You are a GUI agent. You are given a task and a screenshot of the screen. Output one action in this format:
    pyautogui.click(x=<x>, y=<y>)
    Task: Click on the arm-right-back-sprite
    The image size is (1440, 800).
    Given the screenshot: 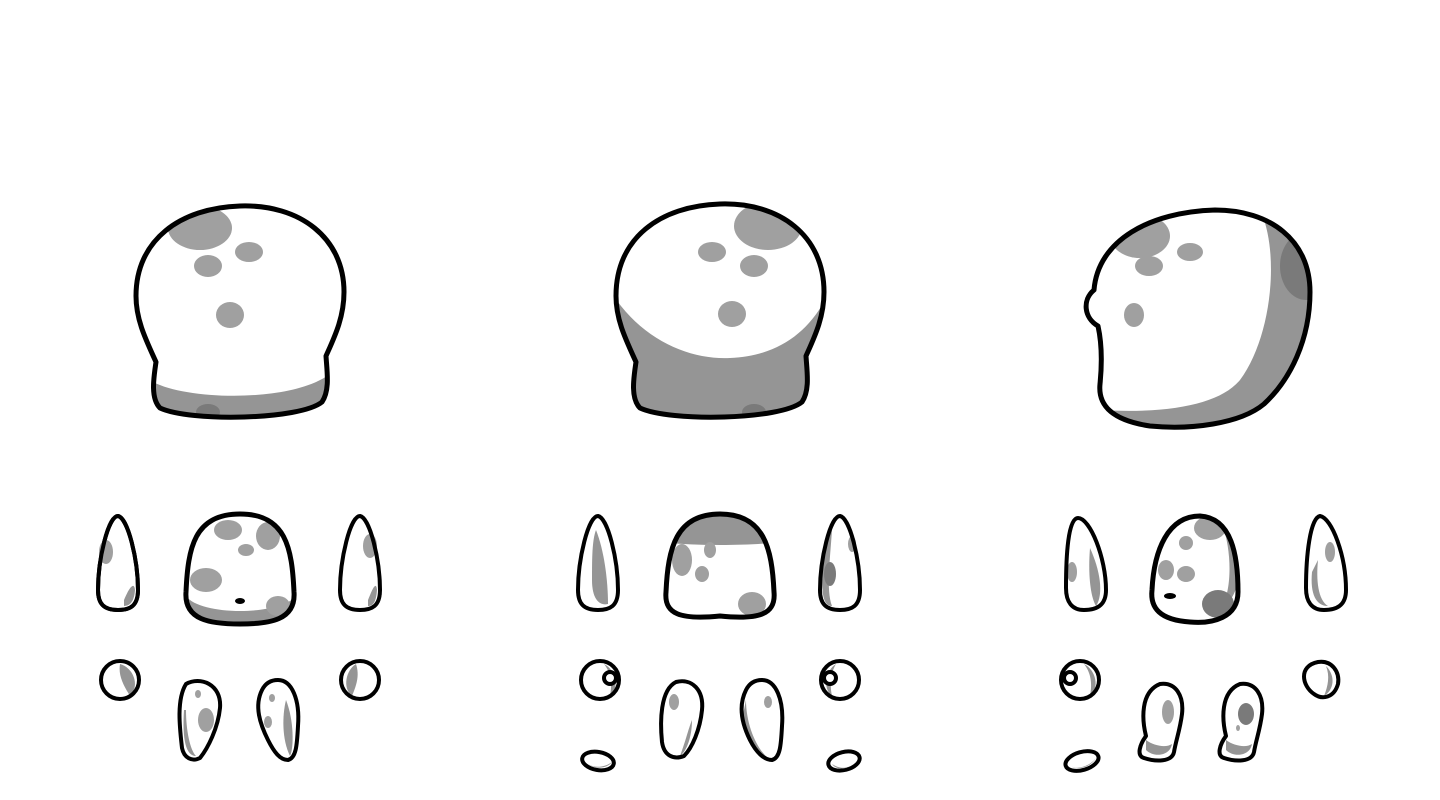 What is the action you would take?
    pyautogui.click(x=840, y=563)
    